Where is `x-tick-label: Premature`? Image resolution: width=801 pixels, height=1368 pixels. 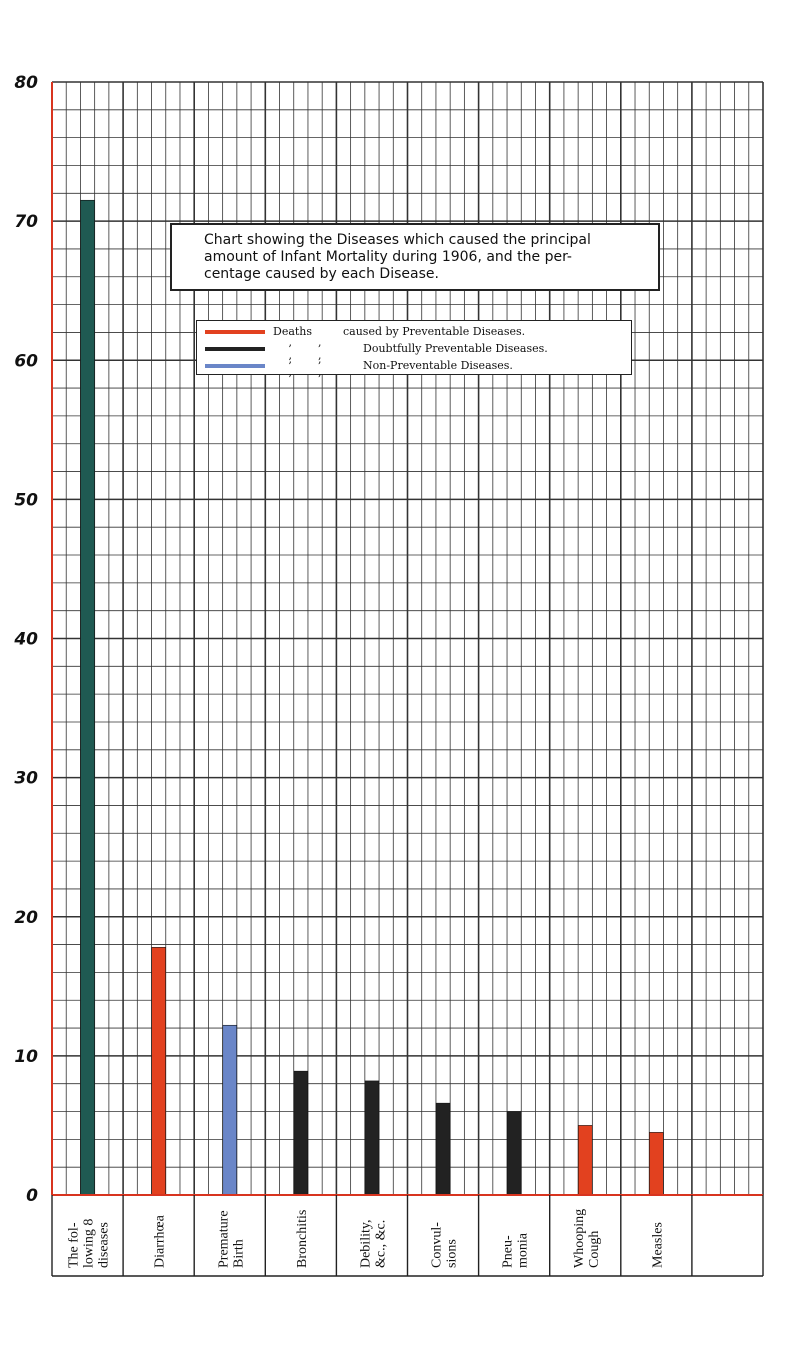 x-tick-label: Premature is located at coordinates (223, 1239).